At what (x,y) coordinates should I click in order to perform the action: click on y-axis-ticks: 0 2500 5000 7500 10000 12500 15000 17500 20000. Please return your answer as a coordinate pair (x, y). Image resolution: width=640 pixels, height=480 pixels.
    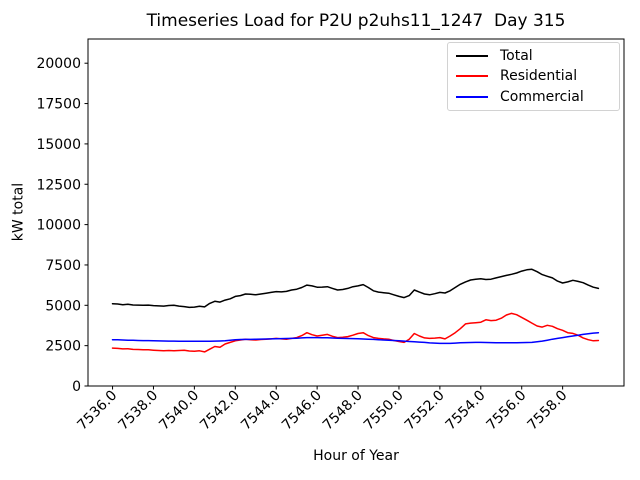
    Looking at the image, I should click on (62, 225).